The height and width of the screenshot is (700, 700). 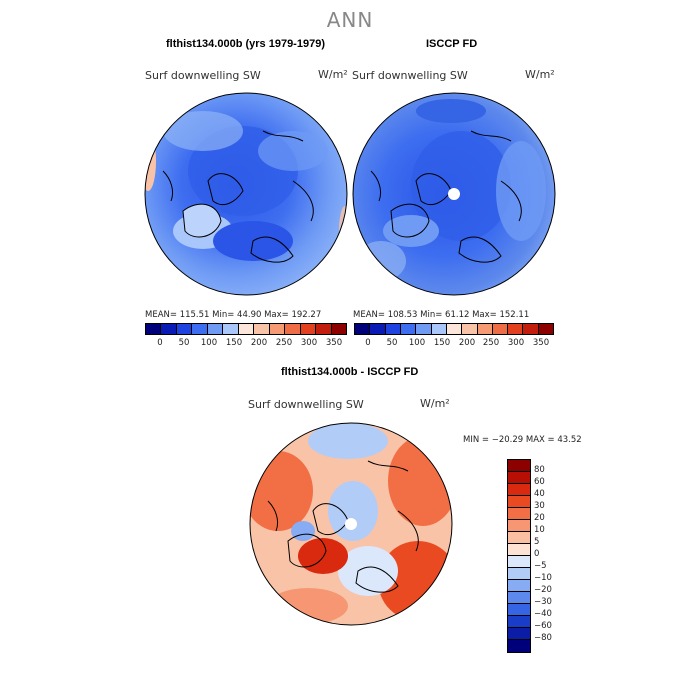 I want to click on obs-variable-label: Surf downwelling SW, so click(x=410, y=75).